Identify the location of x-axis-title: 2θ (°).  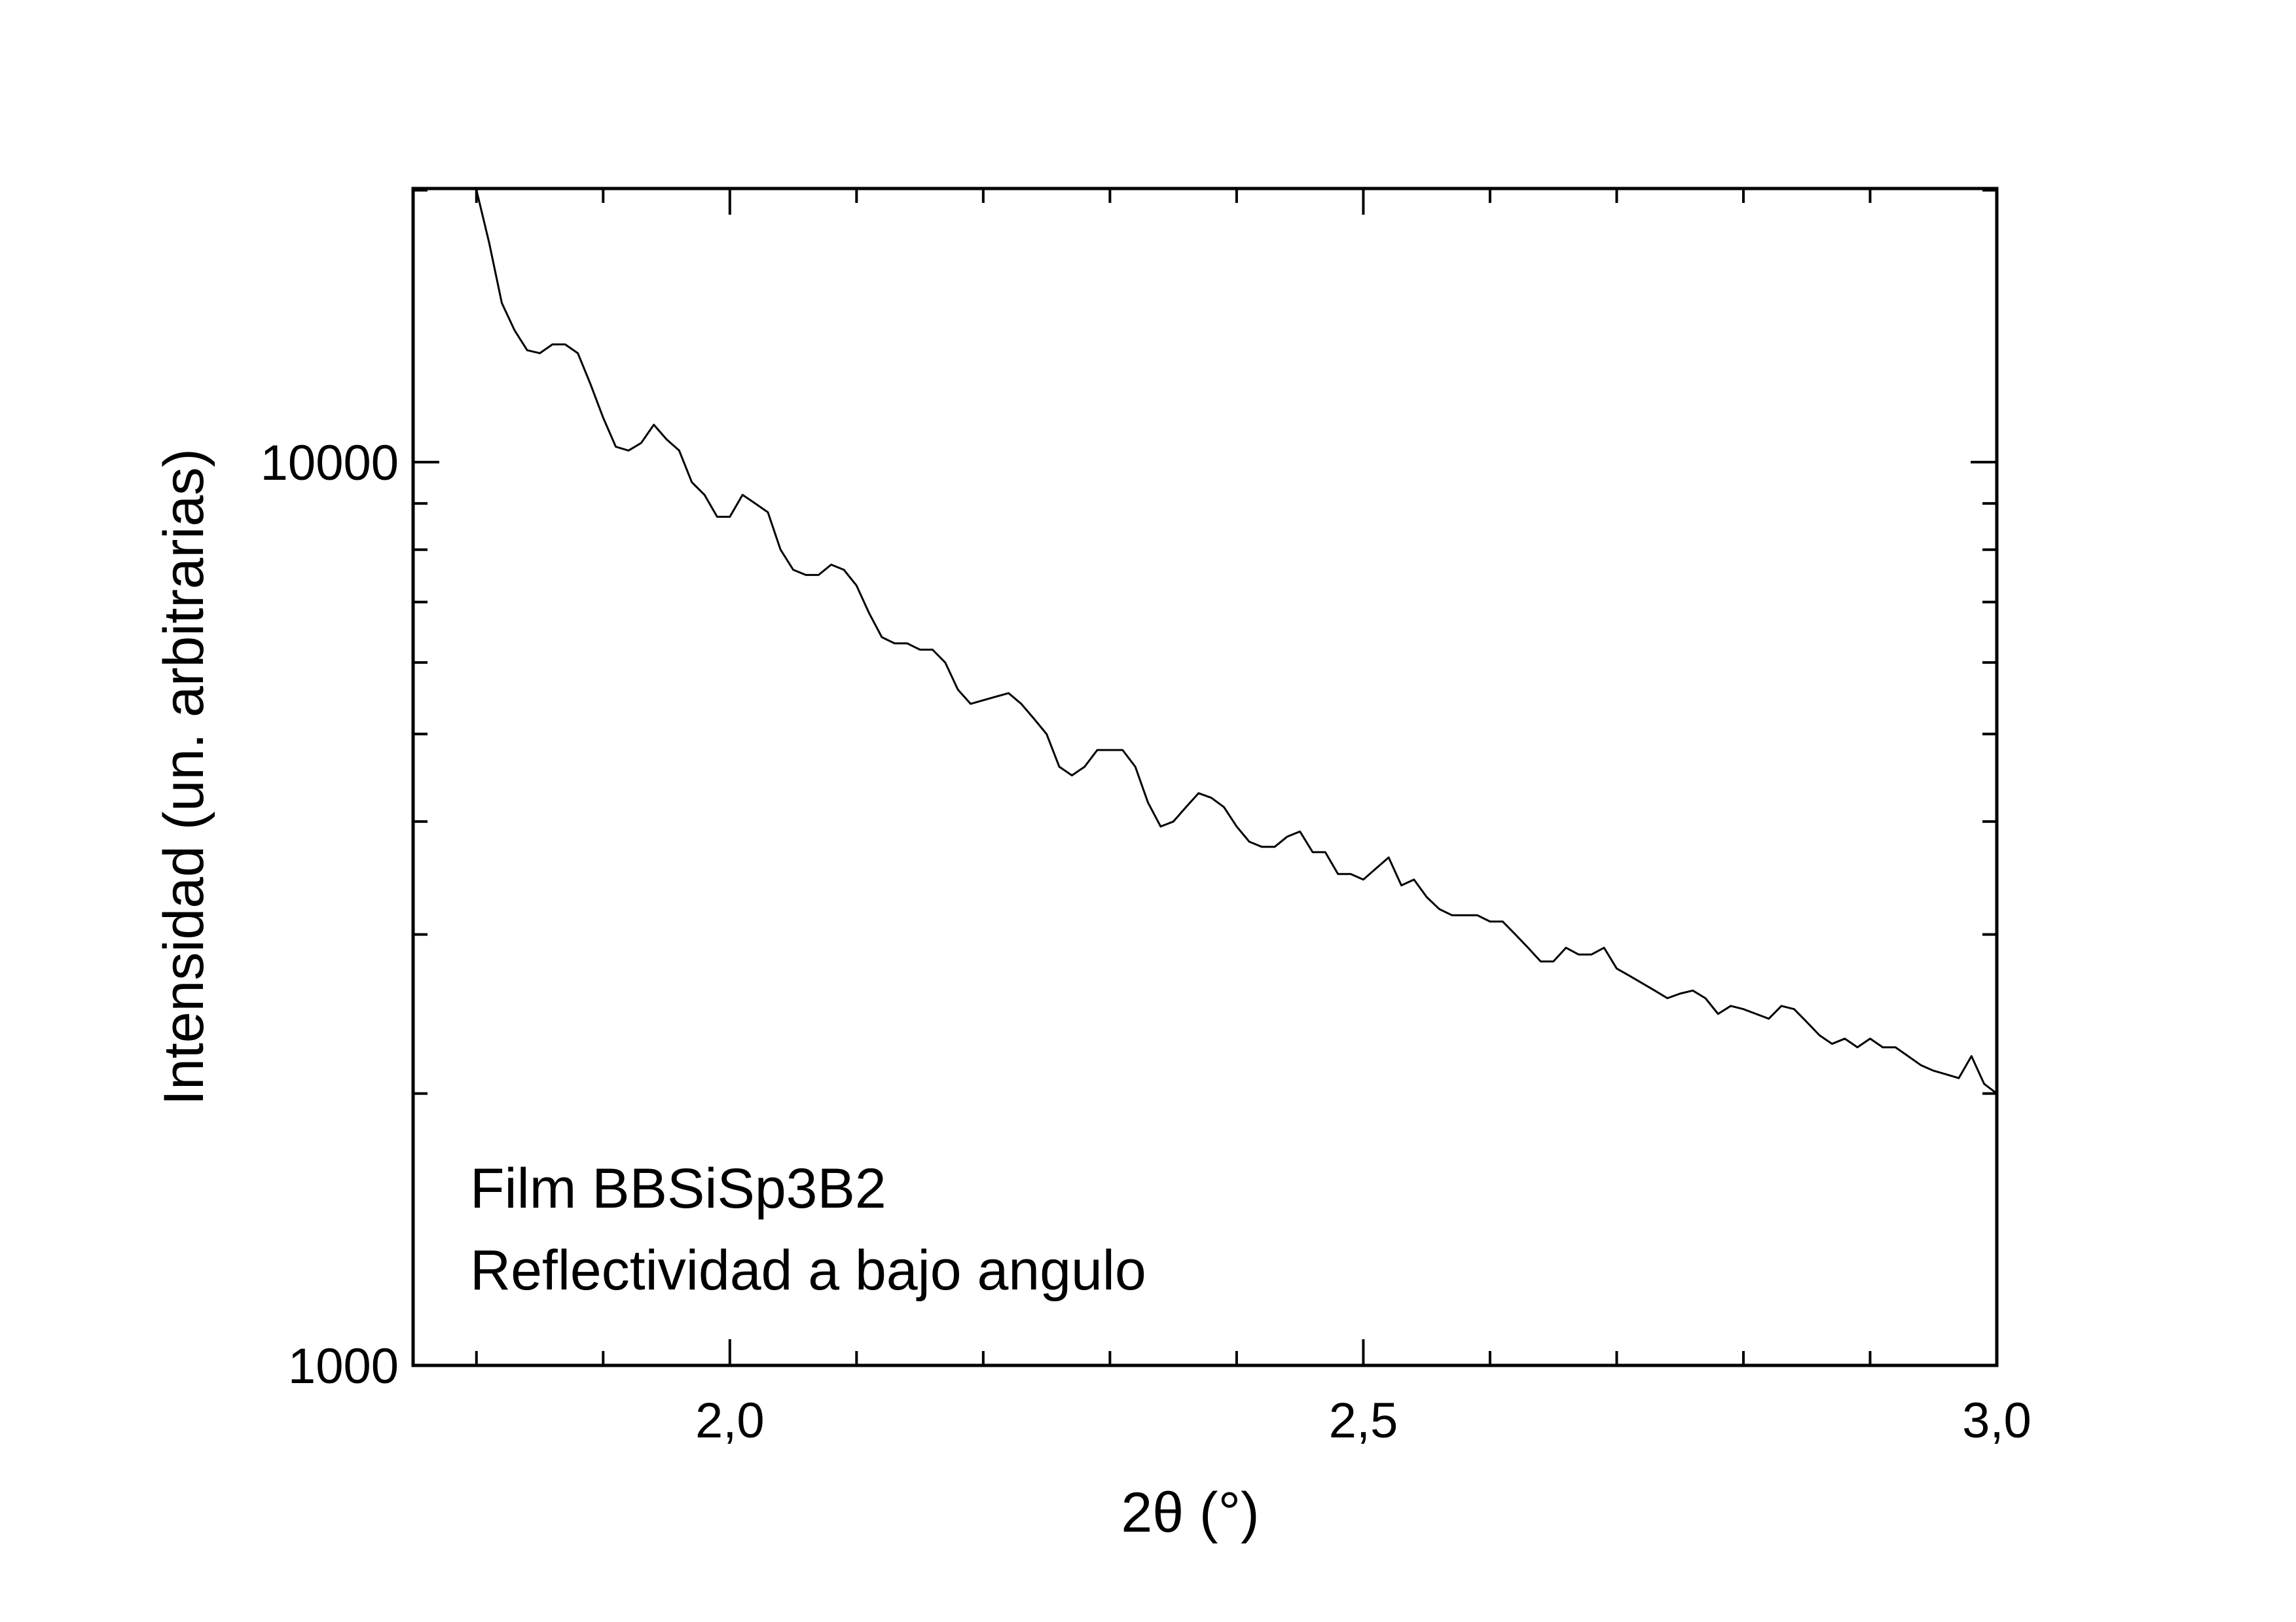
(1190, 1512).